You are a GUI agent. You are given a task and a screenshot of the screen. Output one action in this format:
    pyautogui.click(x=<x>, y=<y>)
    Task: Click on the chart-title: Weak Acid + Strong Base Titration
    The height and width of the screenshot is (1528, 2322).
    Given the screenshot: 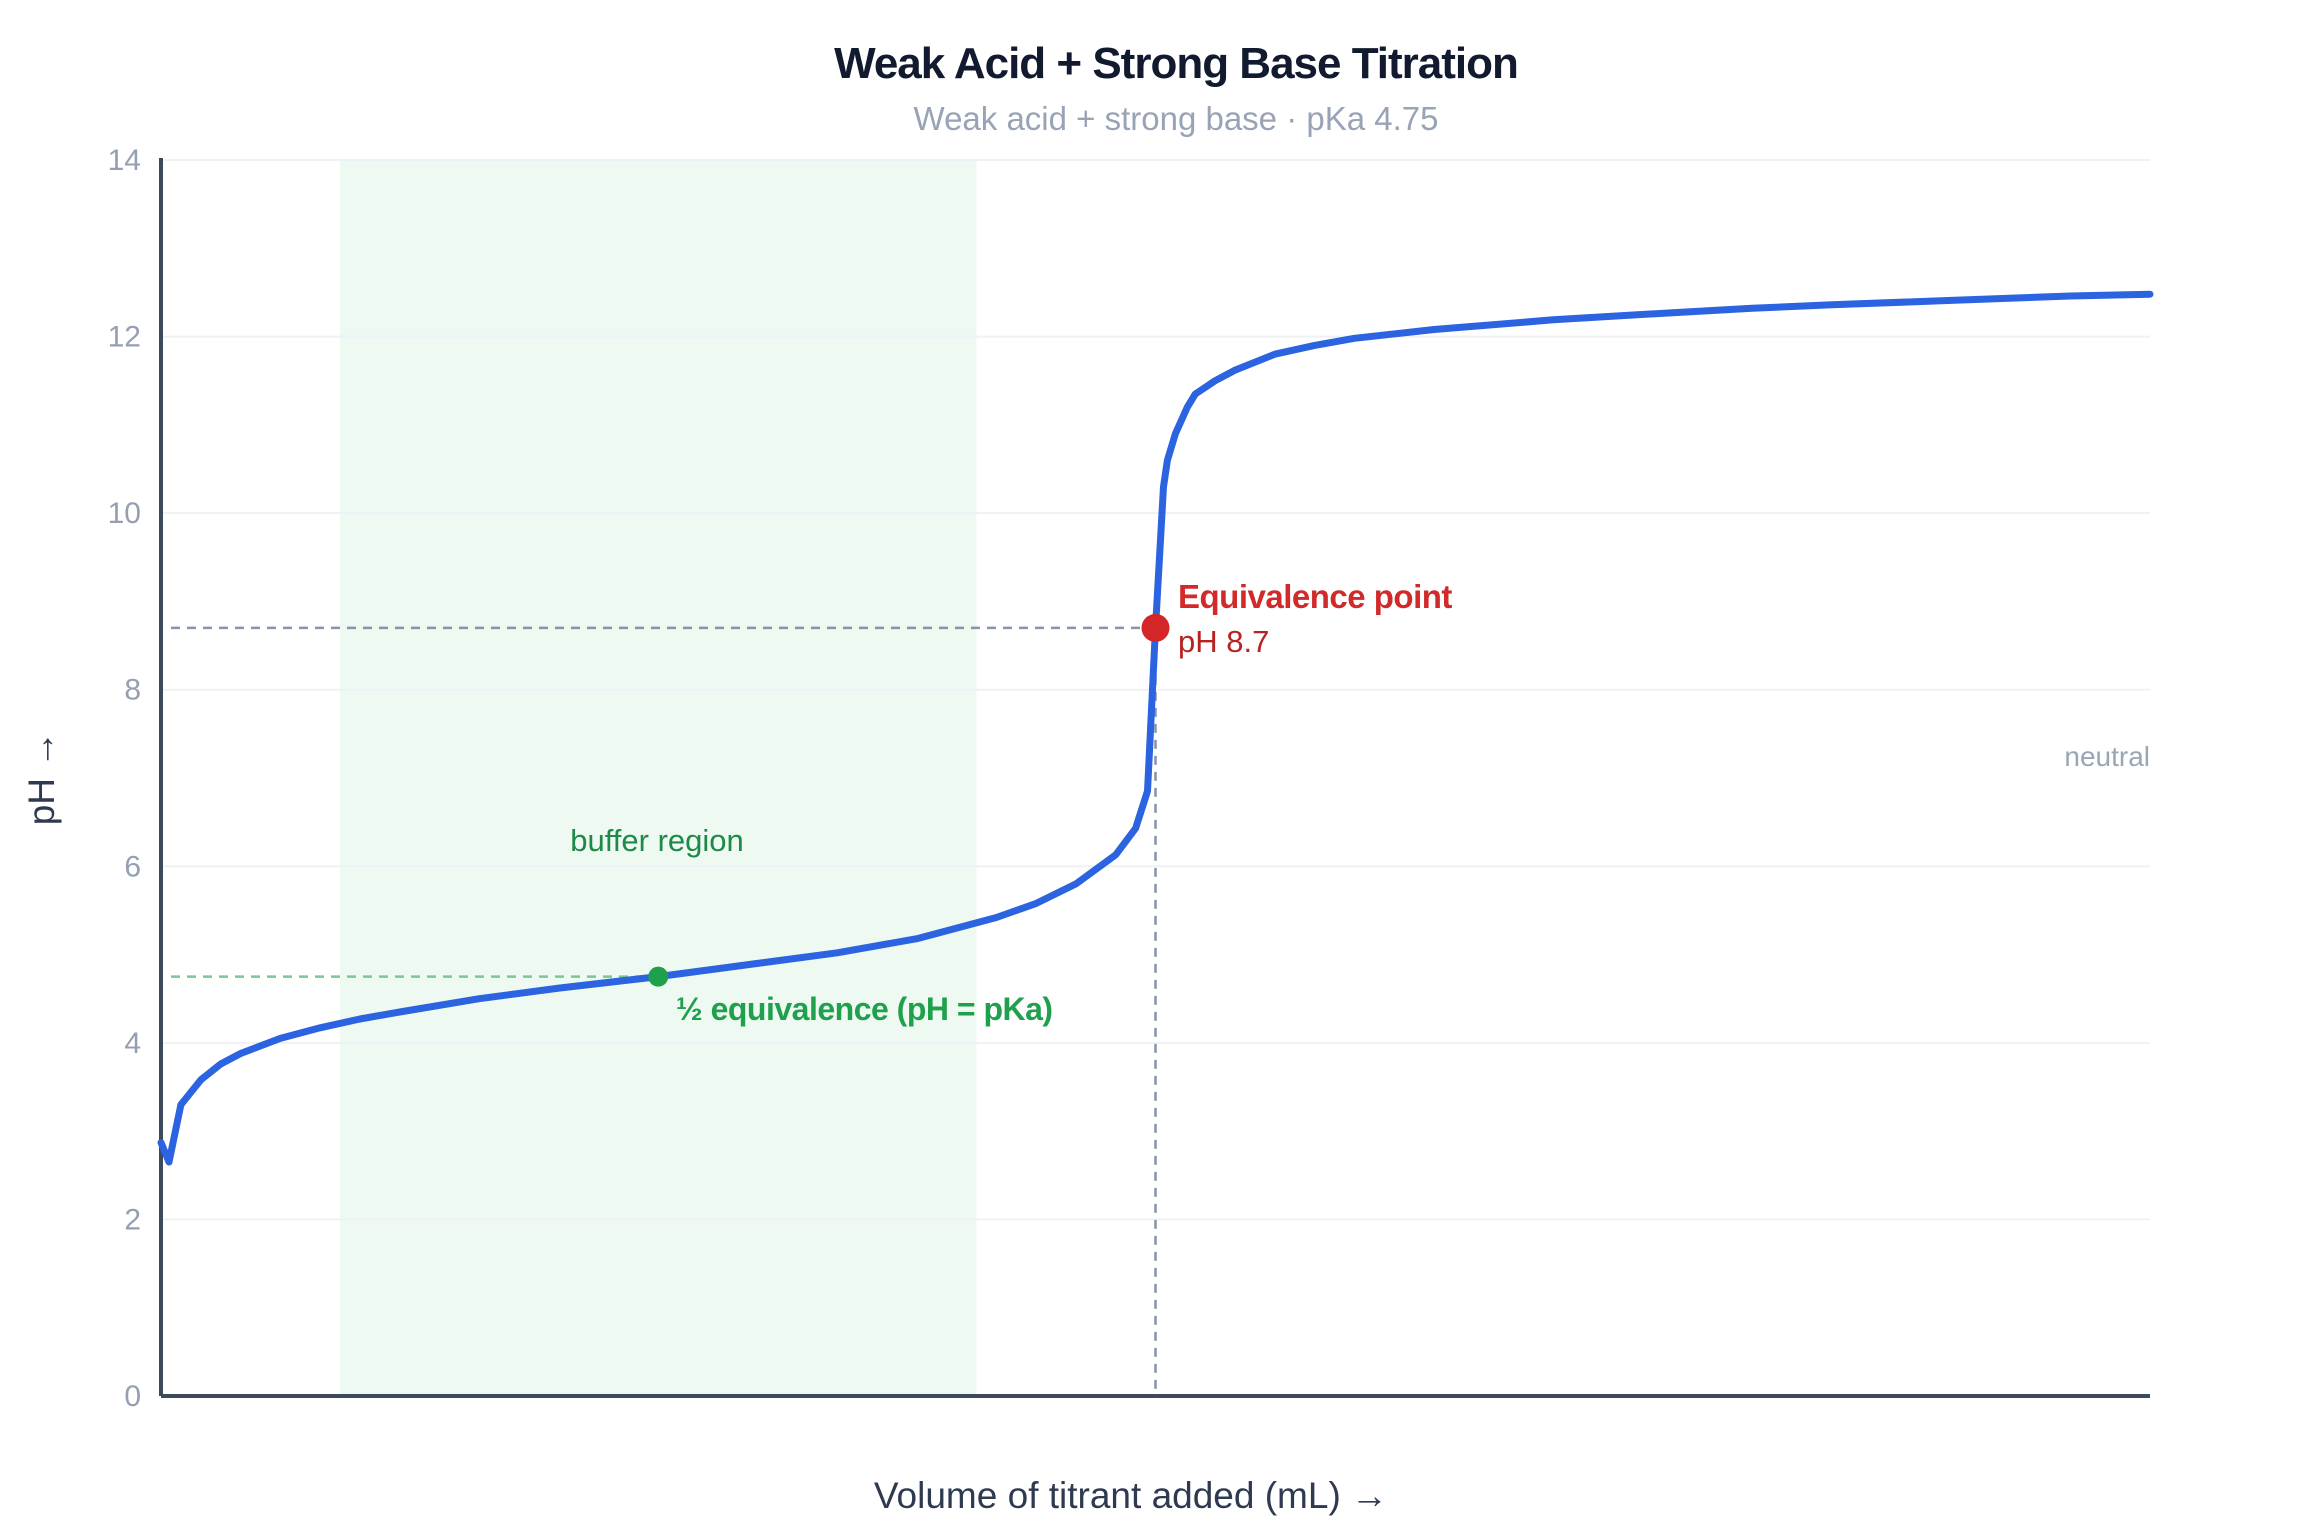 What is the action you would take?
    pyautogui.click(x=1176, y=63)
    